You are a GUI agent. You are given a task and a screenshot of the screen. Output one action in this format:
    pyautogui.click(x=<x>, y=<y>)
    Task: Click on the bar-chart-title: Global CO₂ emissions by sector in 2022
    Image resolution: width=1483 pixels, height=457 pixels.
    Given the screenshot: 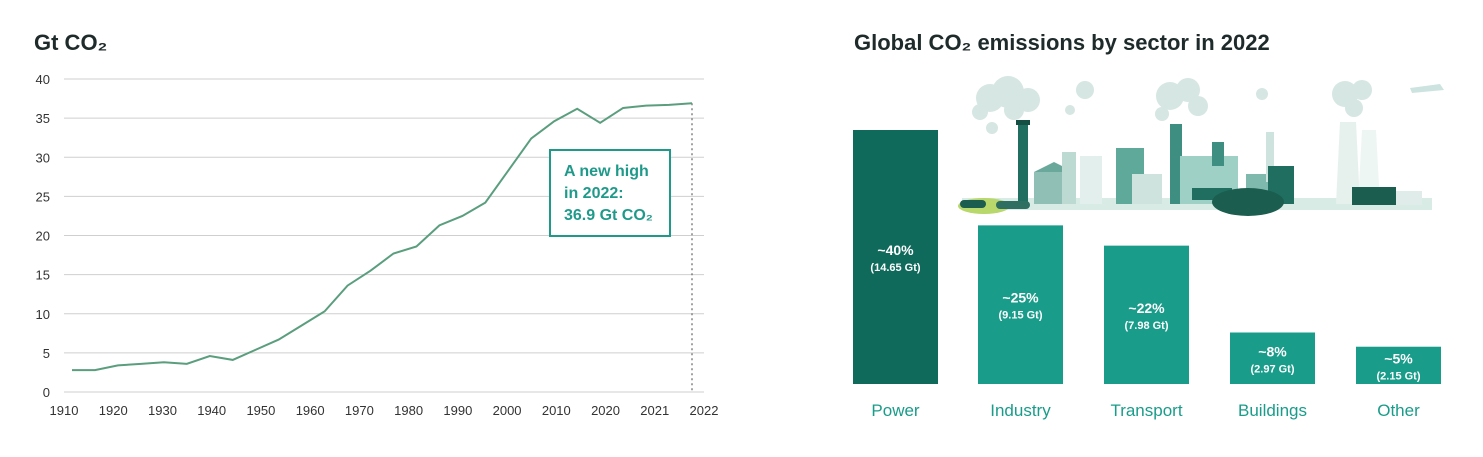 What is the action you would take?
    pyautogui.click(x=1062, y=42)
    